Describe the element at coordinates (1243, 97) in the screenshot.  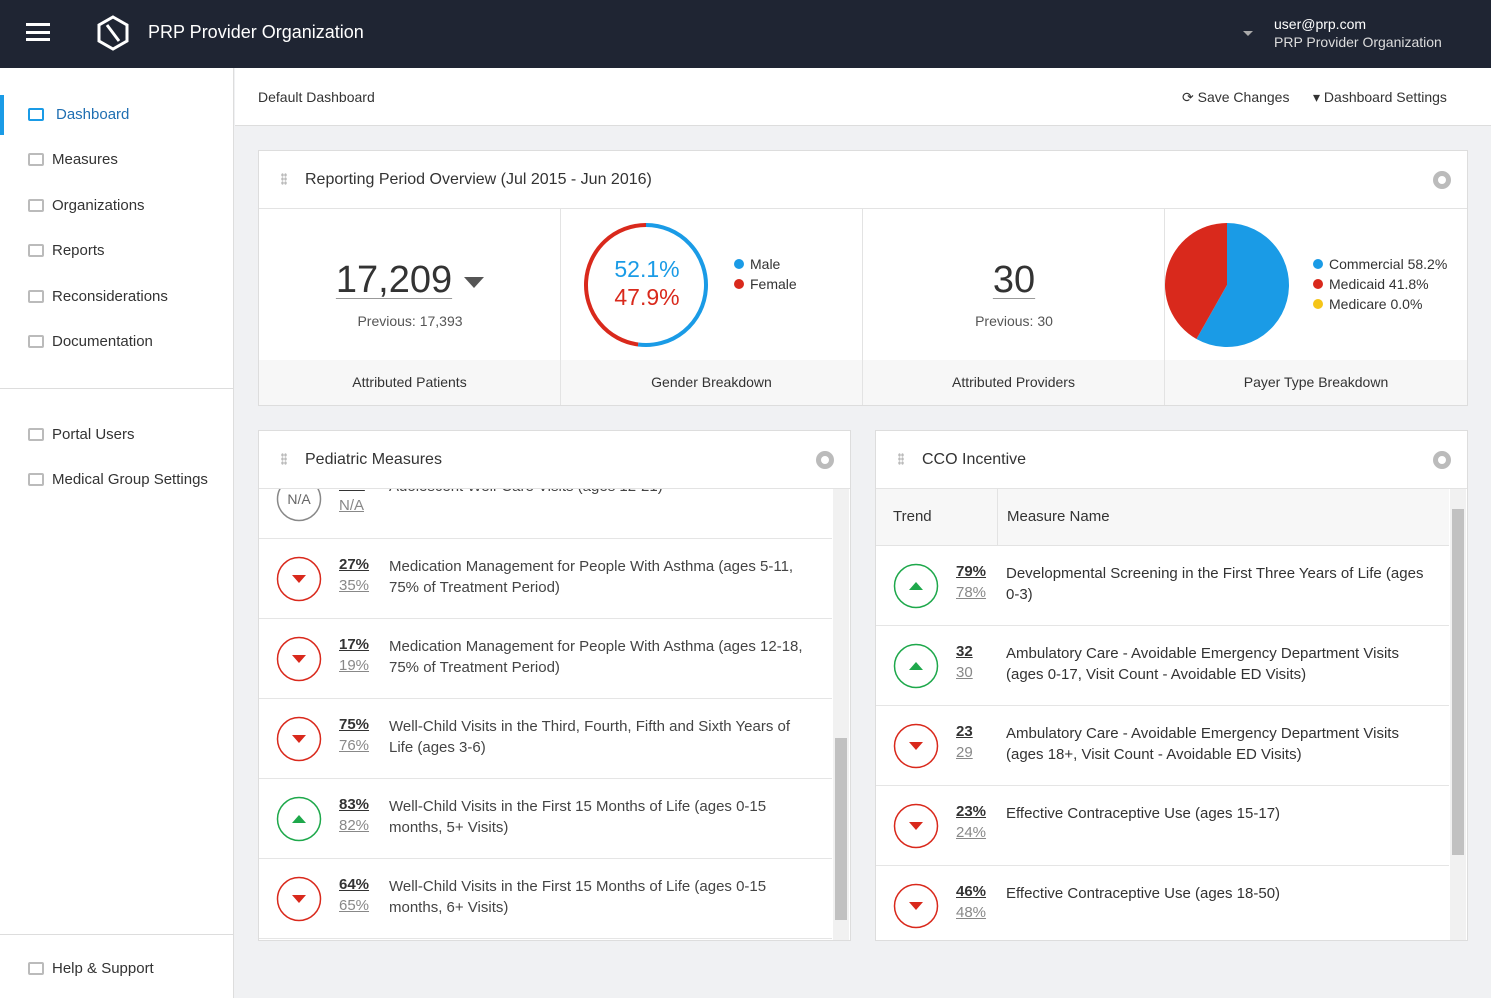
I see `save-label: Save Changes` at that location.